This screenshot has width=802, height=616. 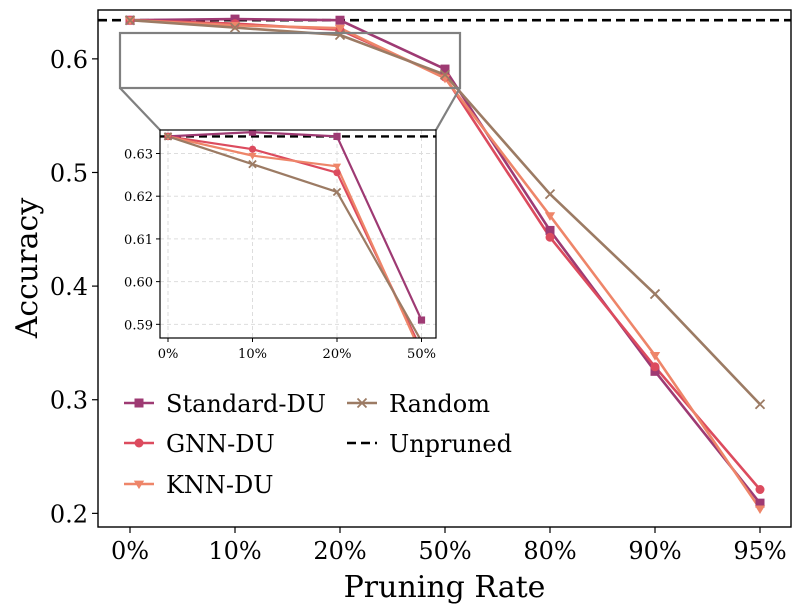 I want to click on inset-series-layer, so click(x=298, y=234).